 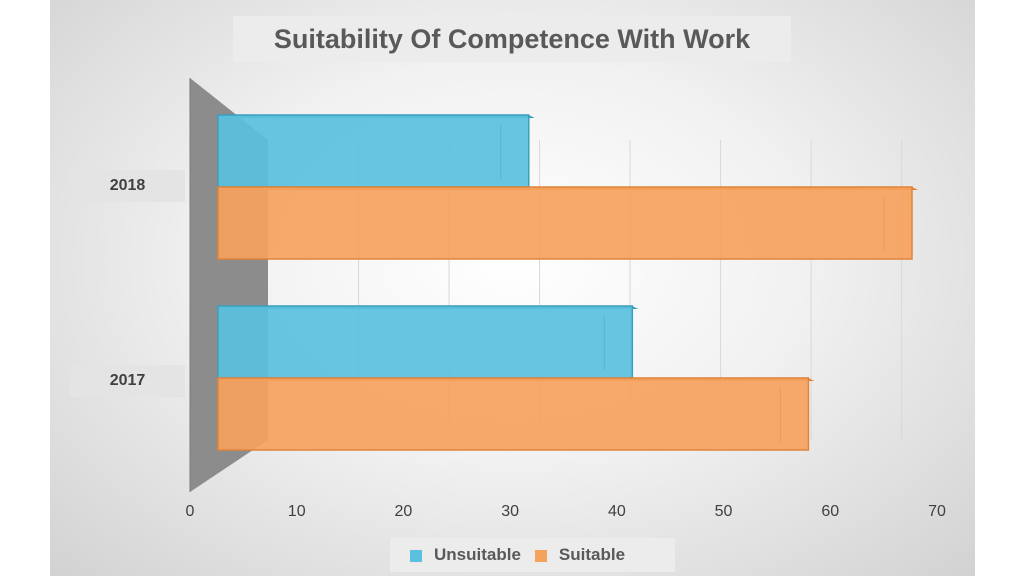 I want to click on bar-suitable-2017, so click(x=516, y=414).